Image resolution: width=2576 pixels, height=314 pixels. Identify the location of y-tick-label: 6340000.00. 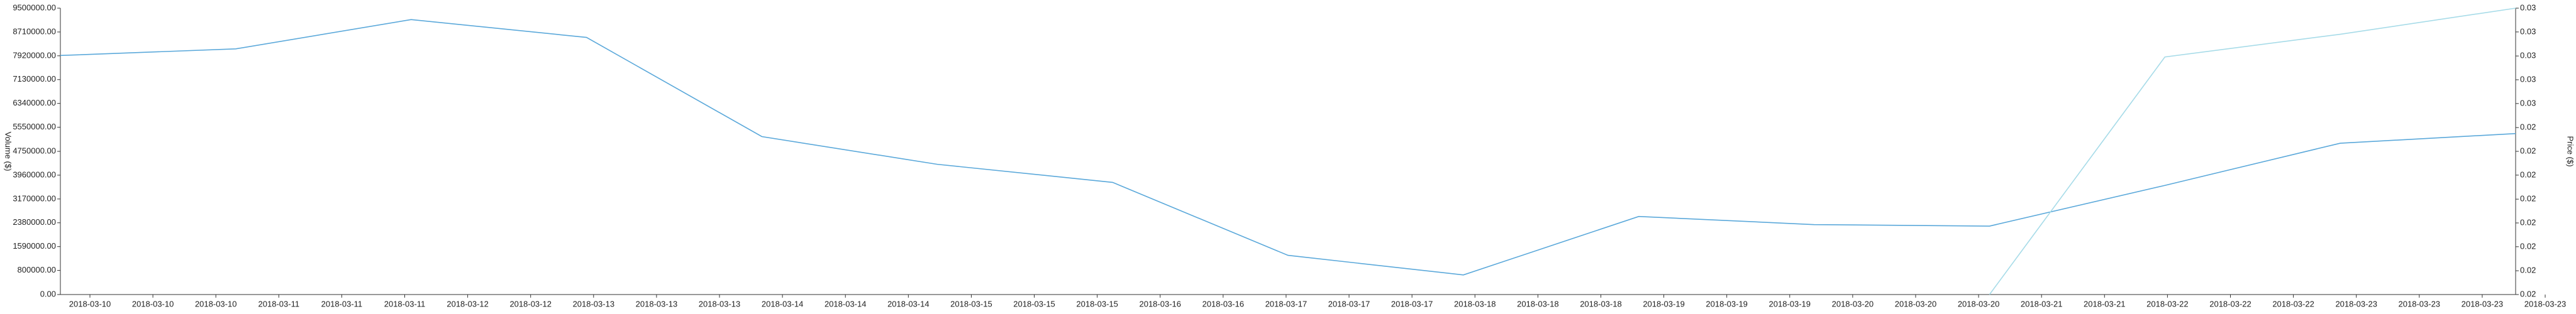
(34, 102).